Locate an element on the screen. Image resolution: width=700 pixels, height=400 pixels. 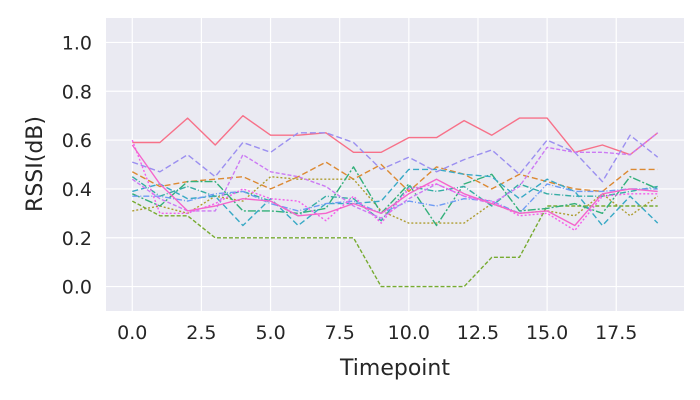
y-tick-label: 1.0 is located at coordinates (77, 43).